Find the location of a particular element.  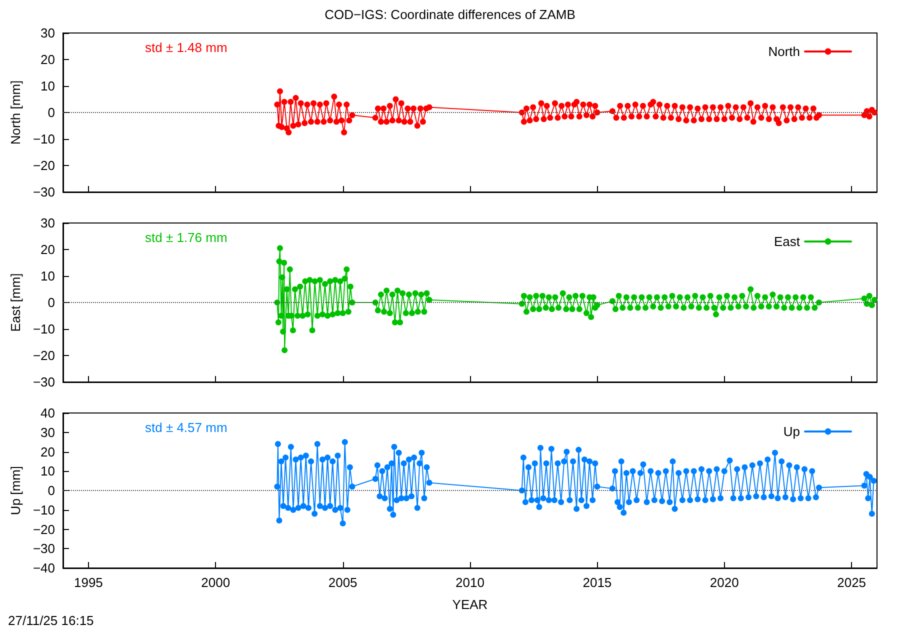

text: 27/11/25 16:15 is located at coordinates (51, 620).